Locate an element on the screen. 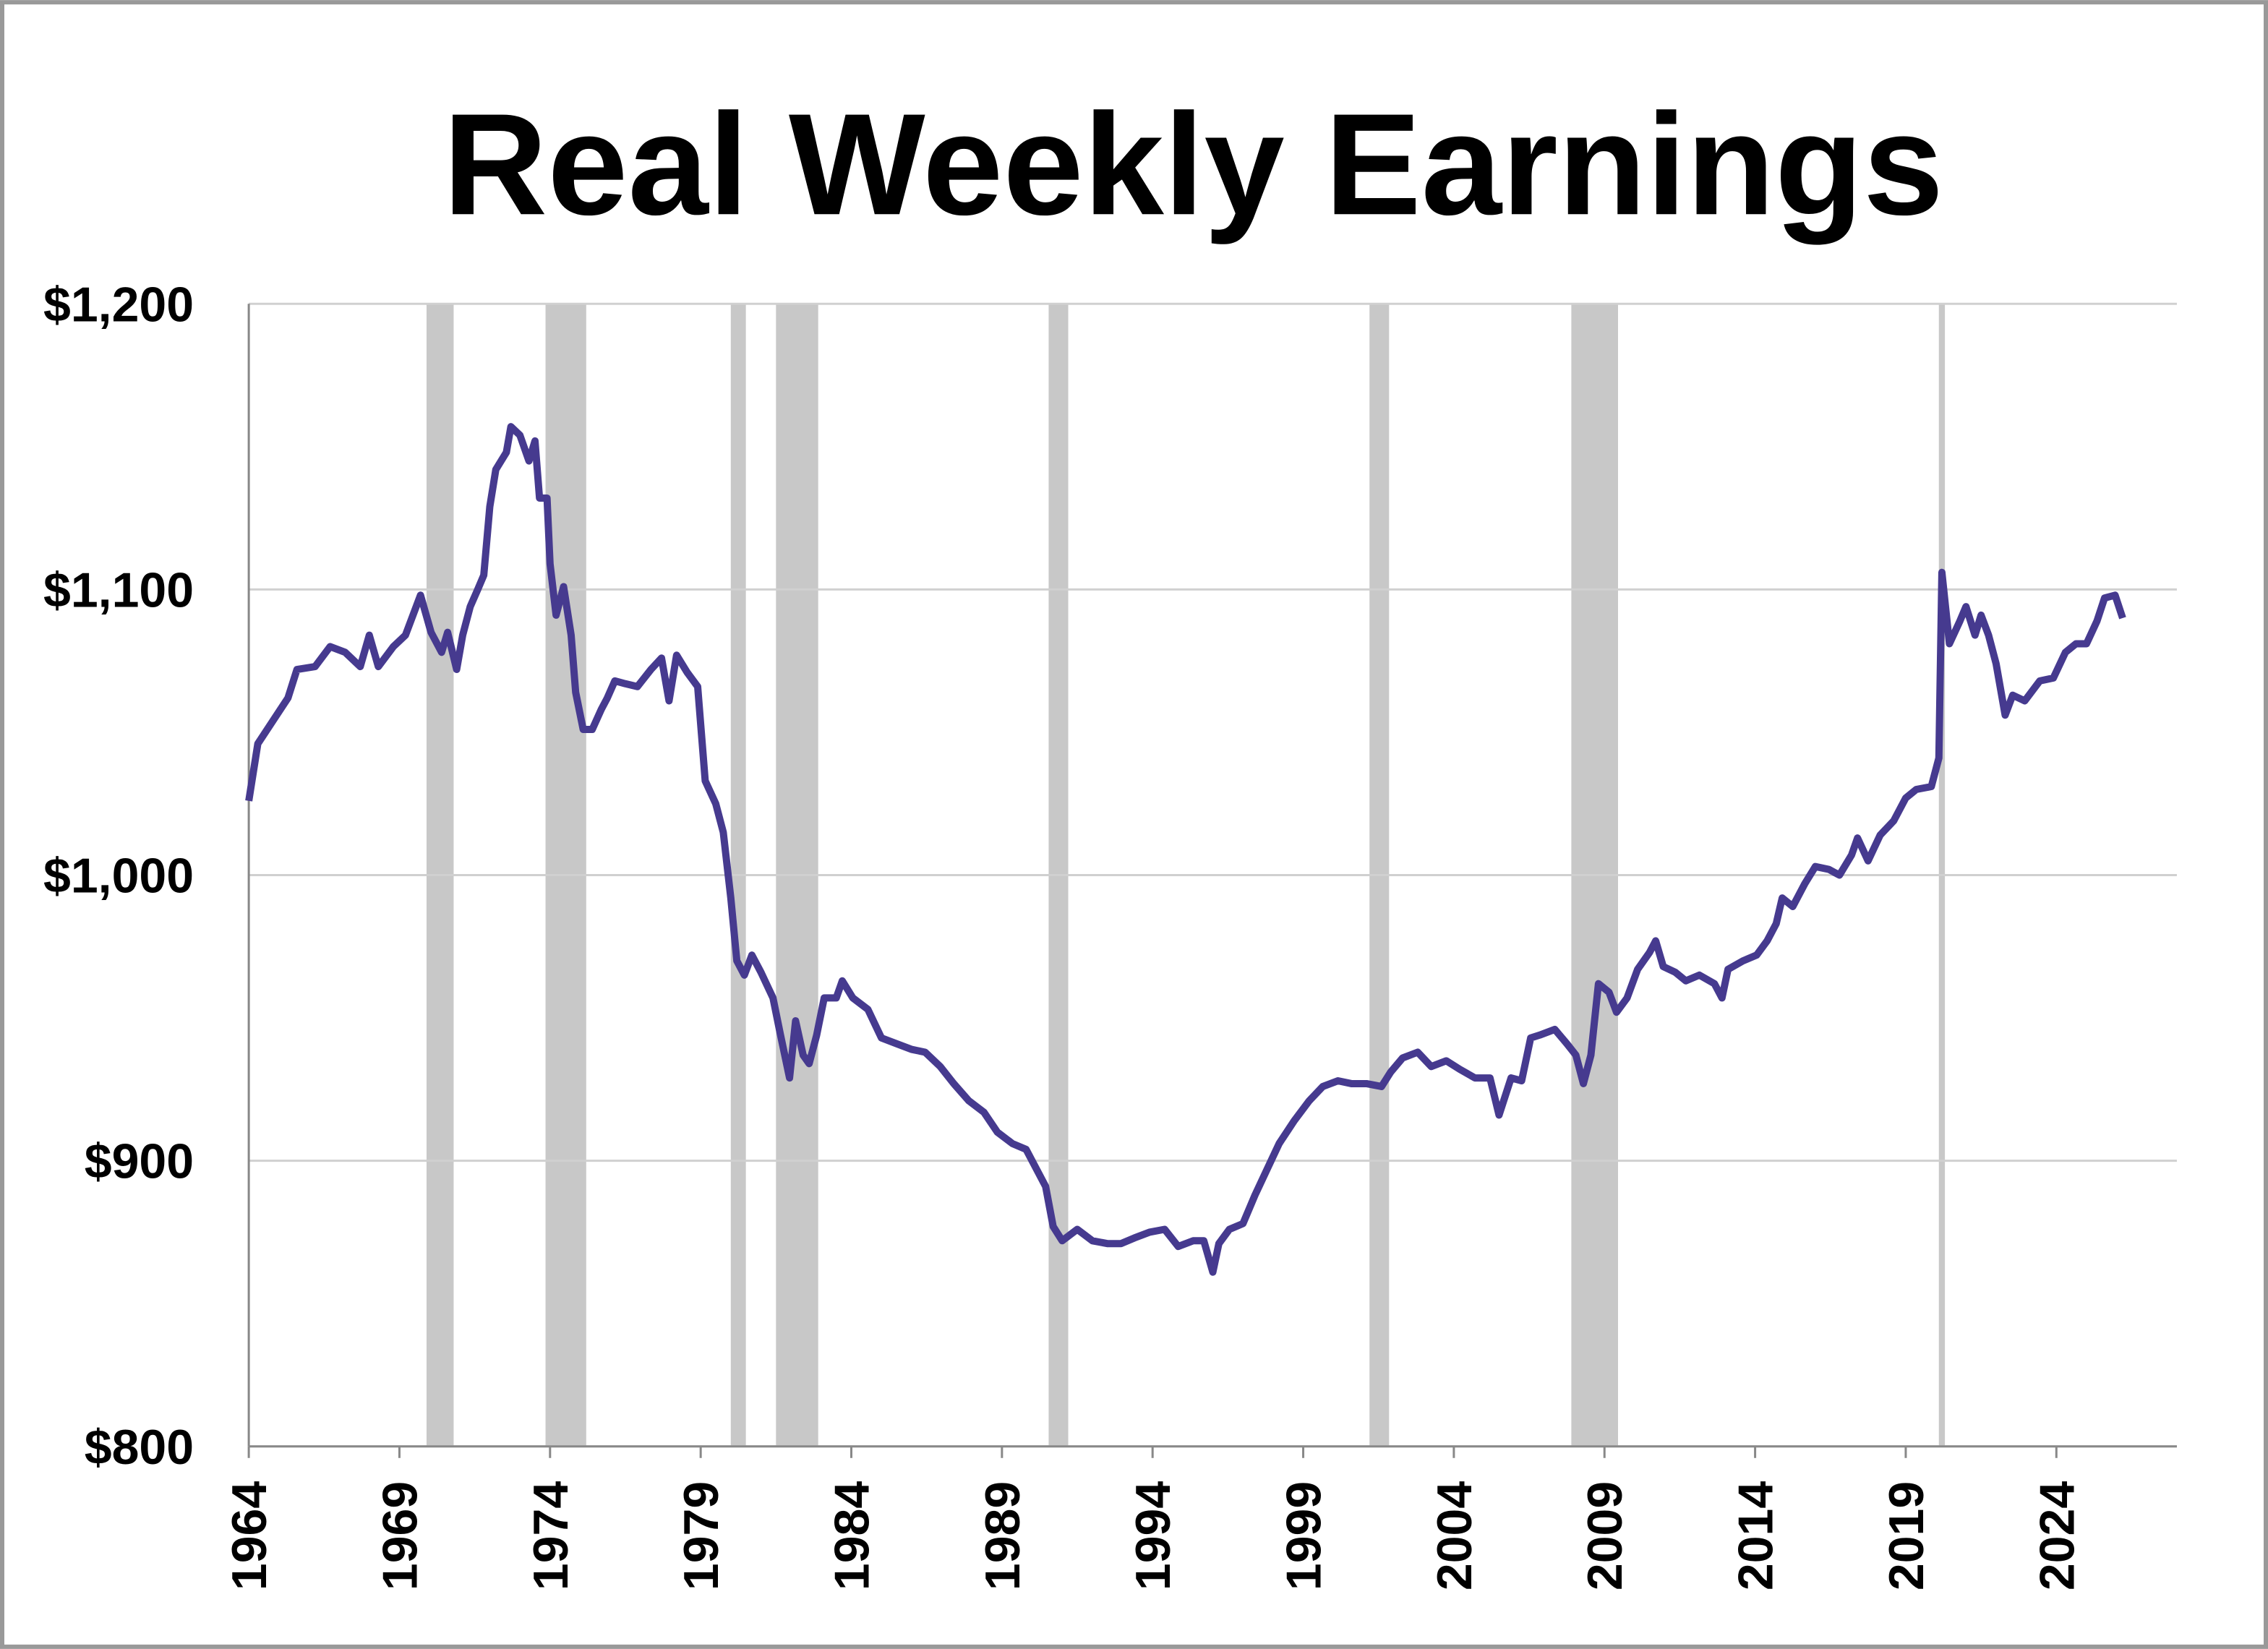  y-tick-label: $1,100 is located at coordinates (118, 589).